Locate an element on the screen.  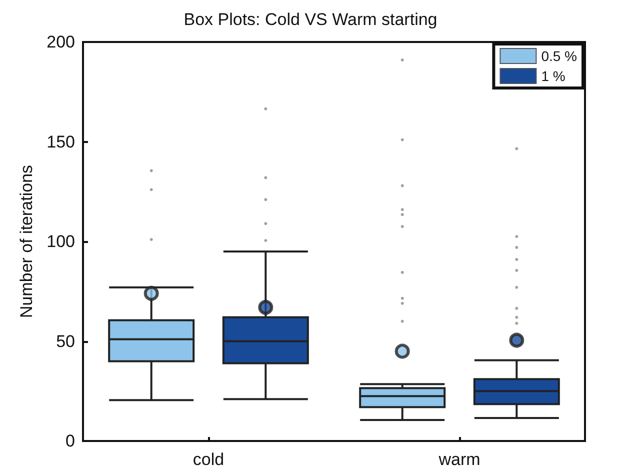
x-tick-label: warm is located at coordinates (459, 459).